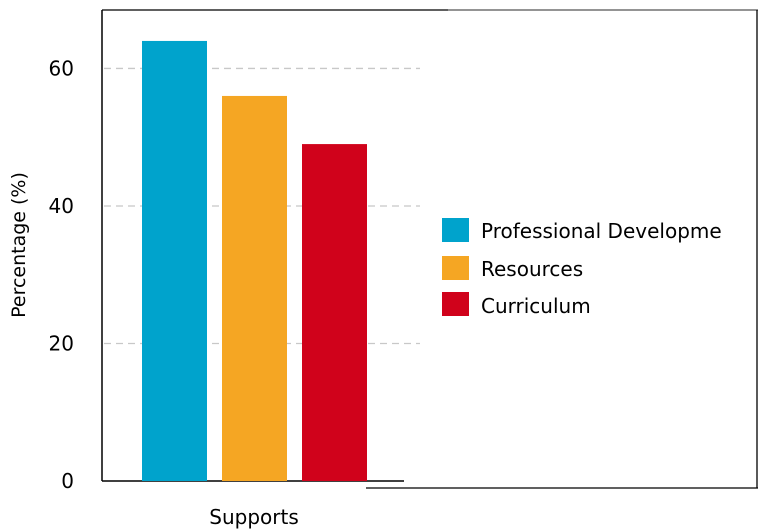 Image resolution: width=758 pixels, height=530 pixels. What do you see at coordinates (61, 343) in the screenshot?
I see `y-tick-label-20: 20` at bounding box center [61, 343].